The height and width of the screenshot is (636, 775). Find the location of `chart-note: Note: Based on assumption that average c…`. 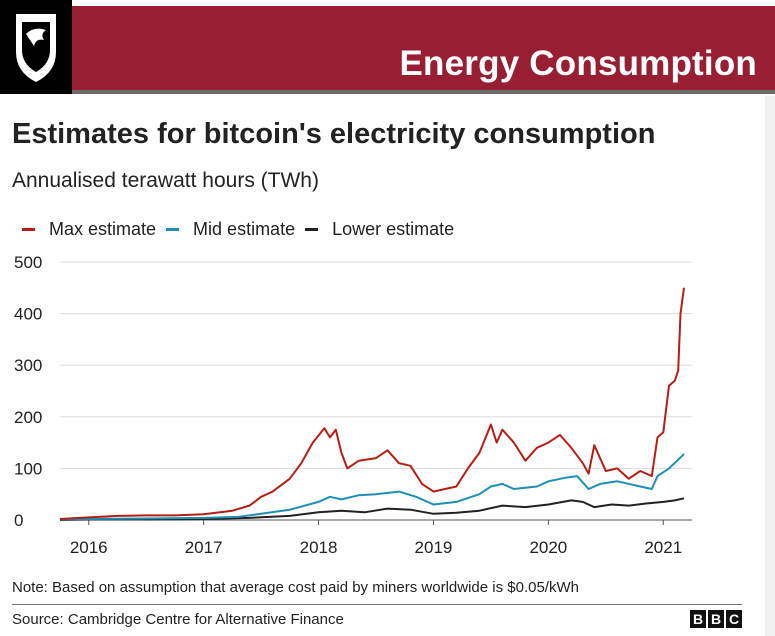

chart-note: Note: Based on assumption that average c… is located at coordinates (295, 587).